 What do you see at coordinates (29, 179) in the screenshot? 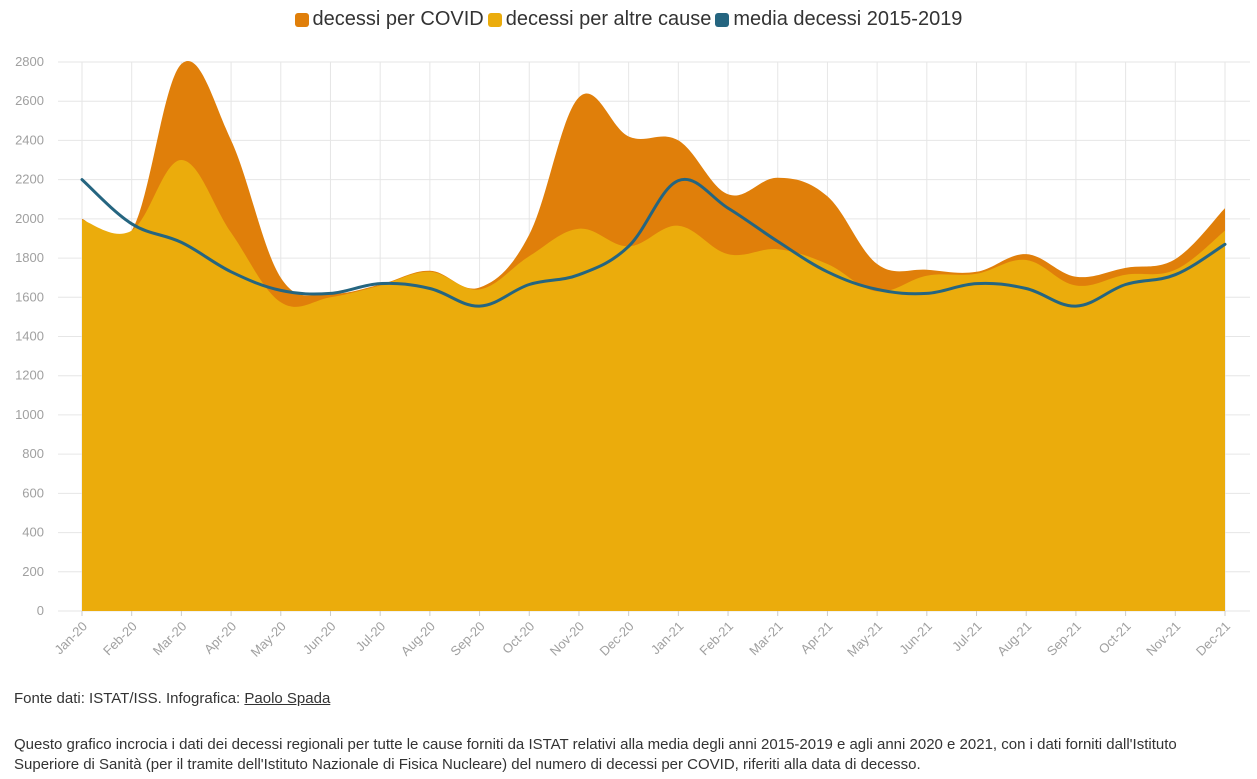
I see `y-tick-label: 2200` at bounding box center [29, 179].